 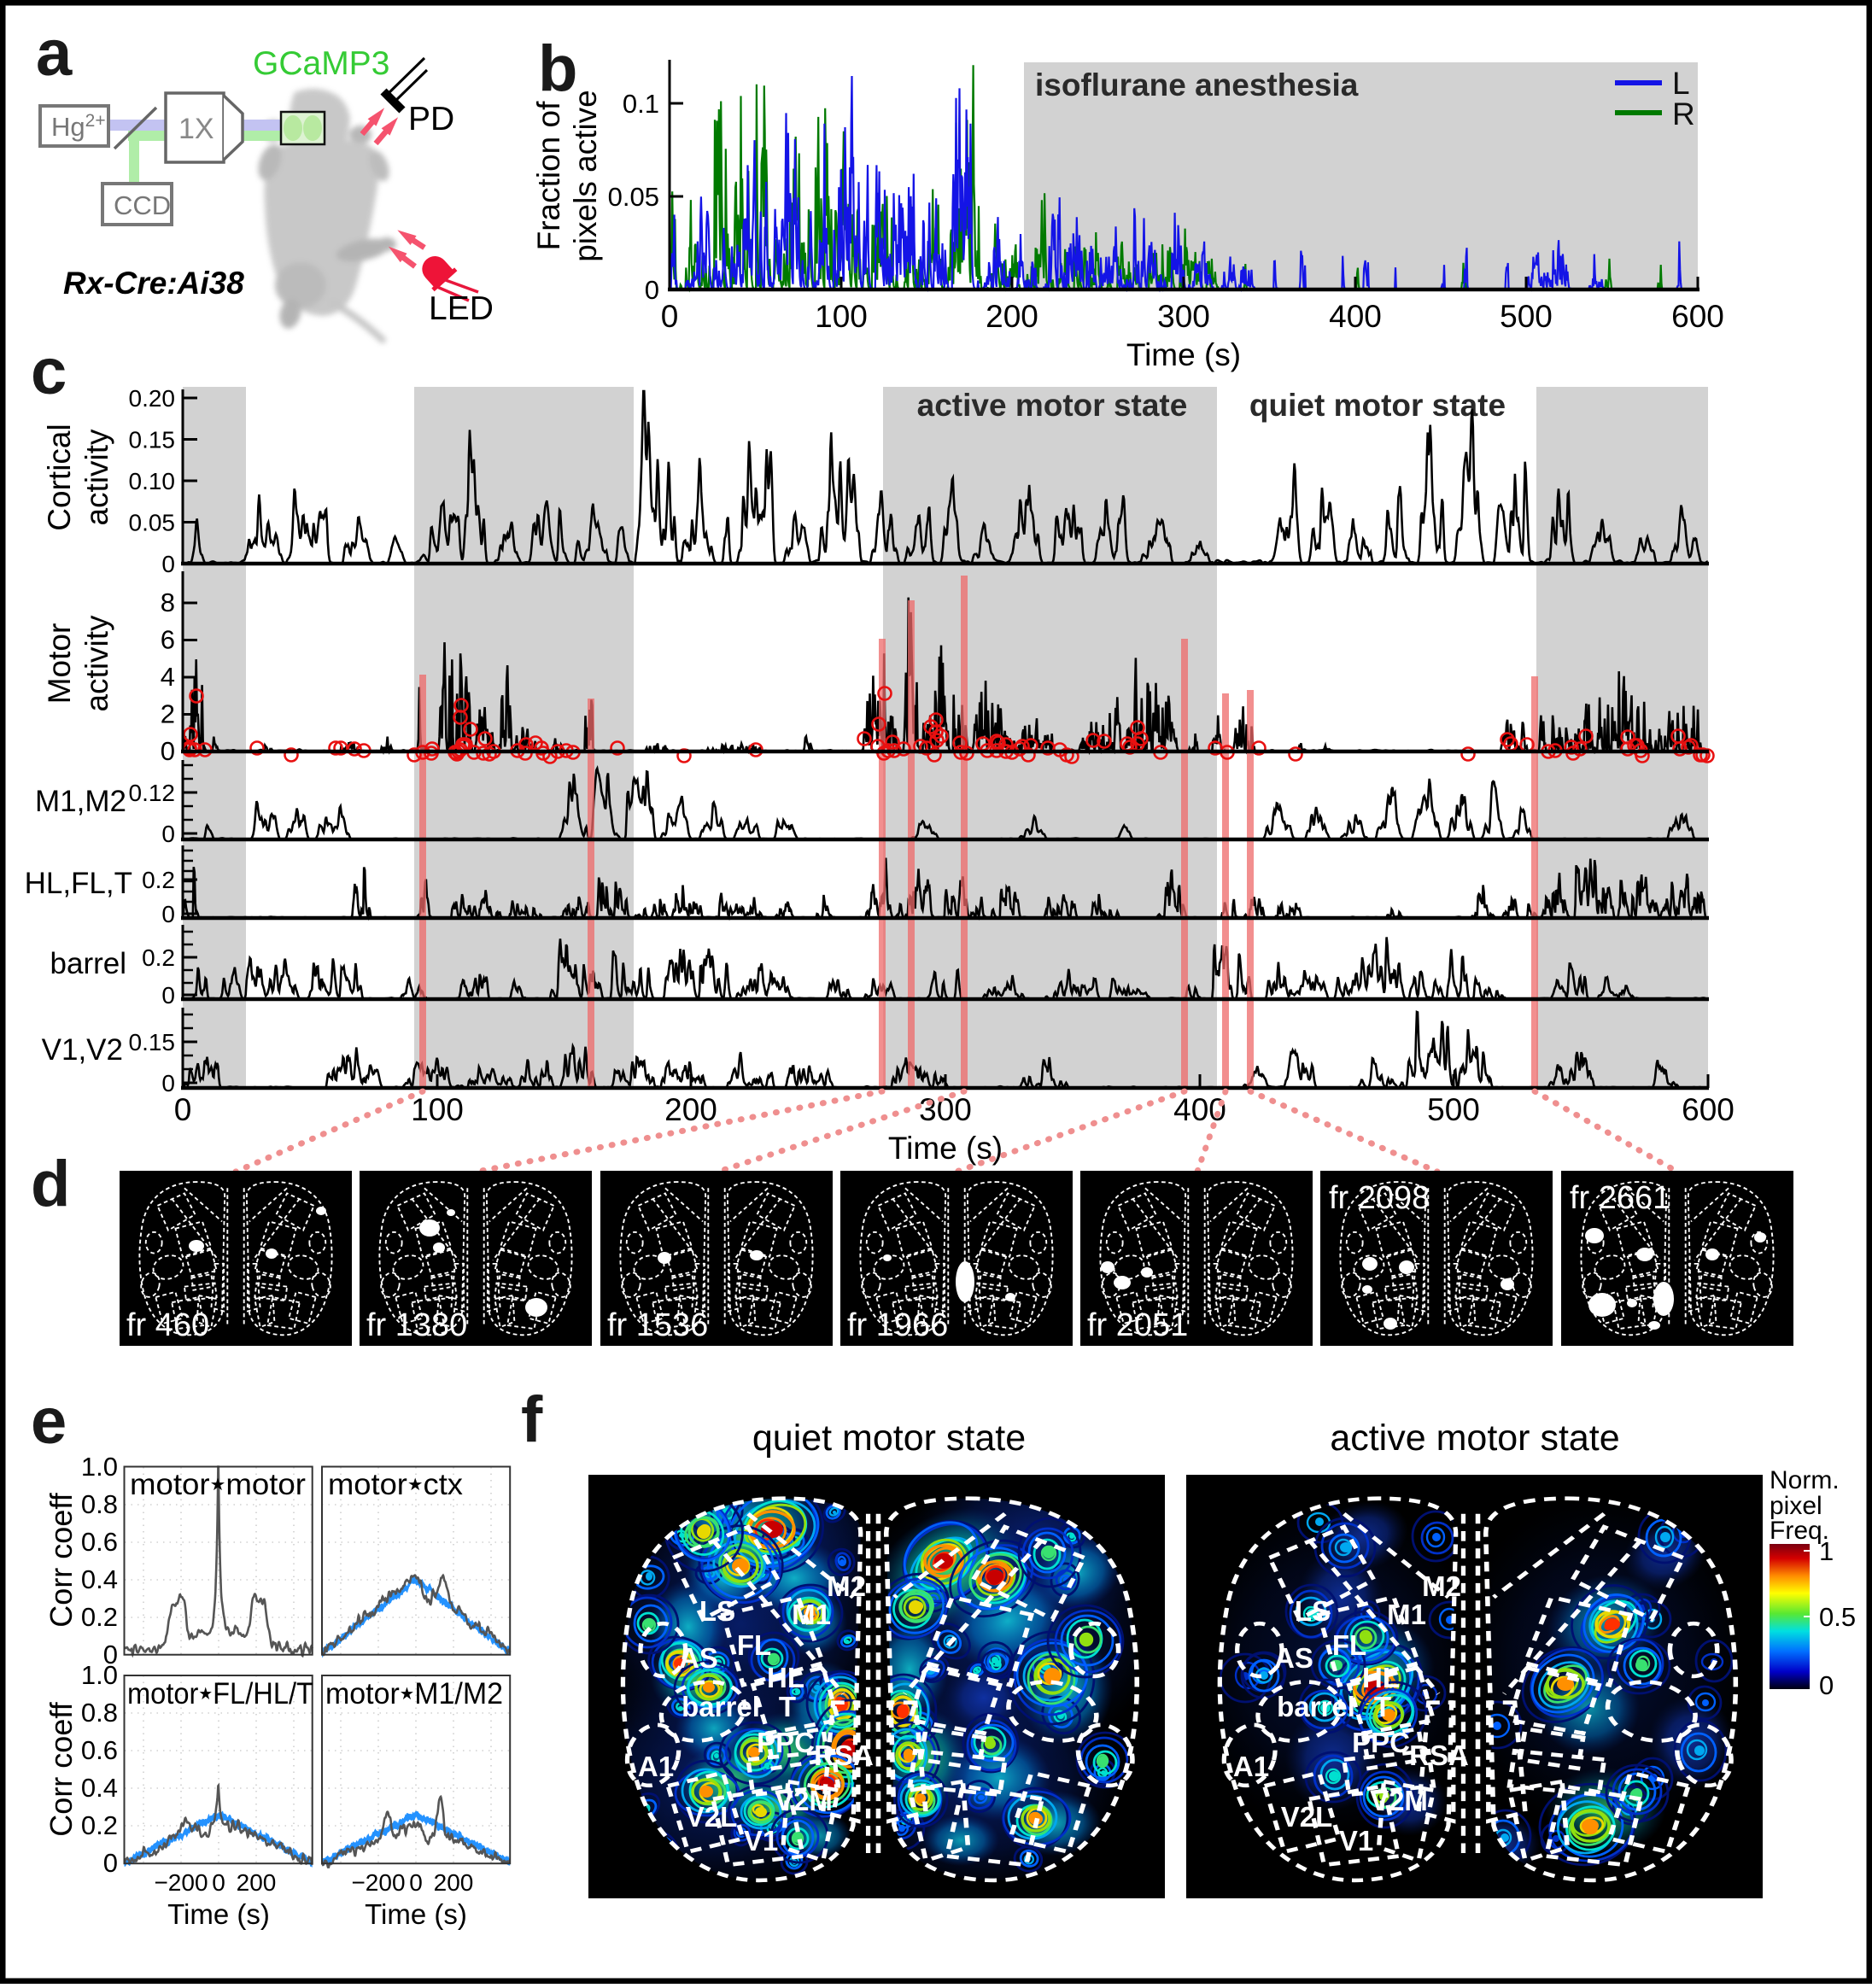 I want to click on svg-text: V1,V2, so click(x=82, y=1050).